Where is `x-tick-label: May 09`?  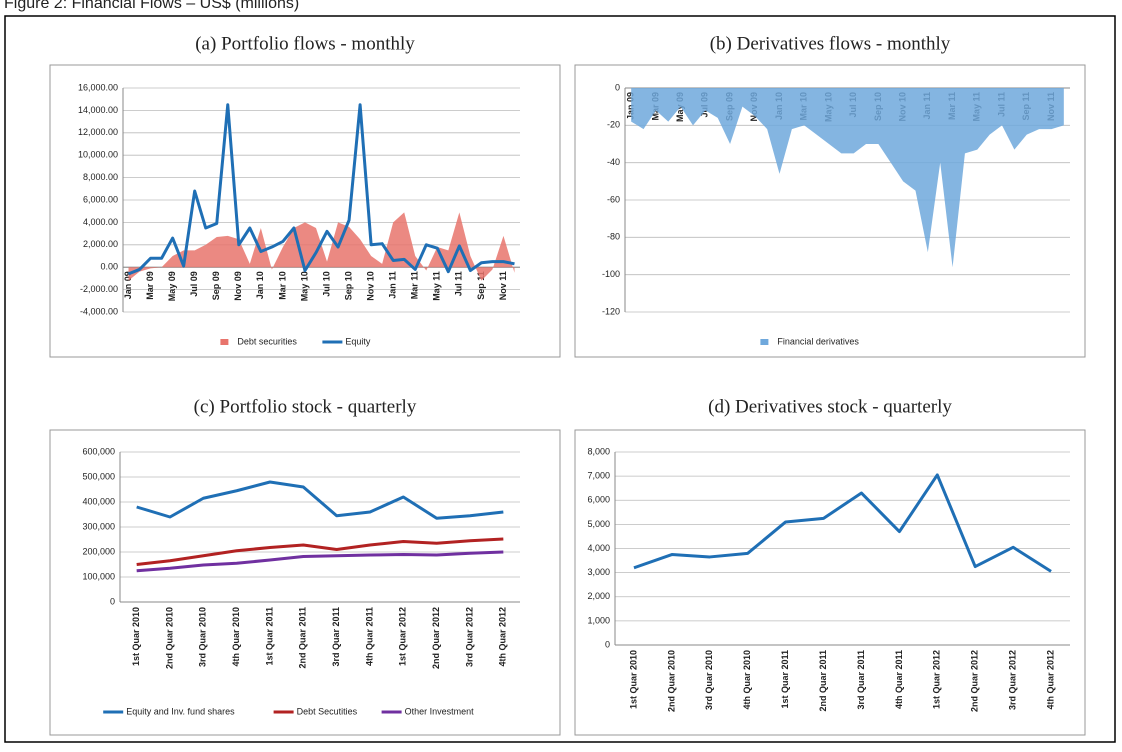 x-tick-label: May 09 is located at coordinates (172, 286).